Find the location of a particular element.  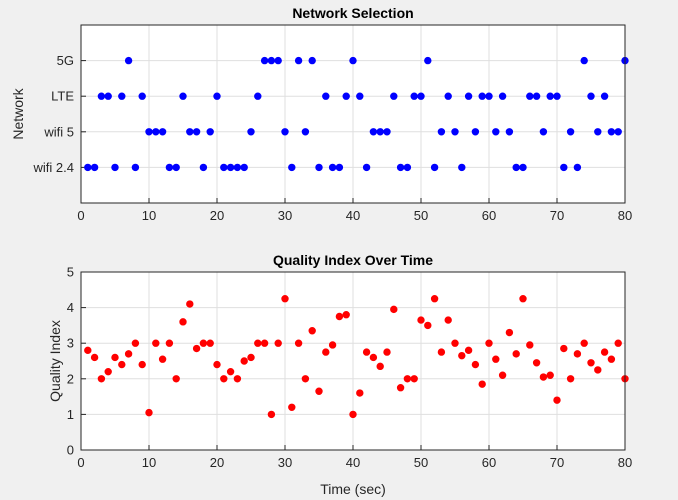

quality-x-tick-label: 40 is located at coordinates (353, 462).